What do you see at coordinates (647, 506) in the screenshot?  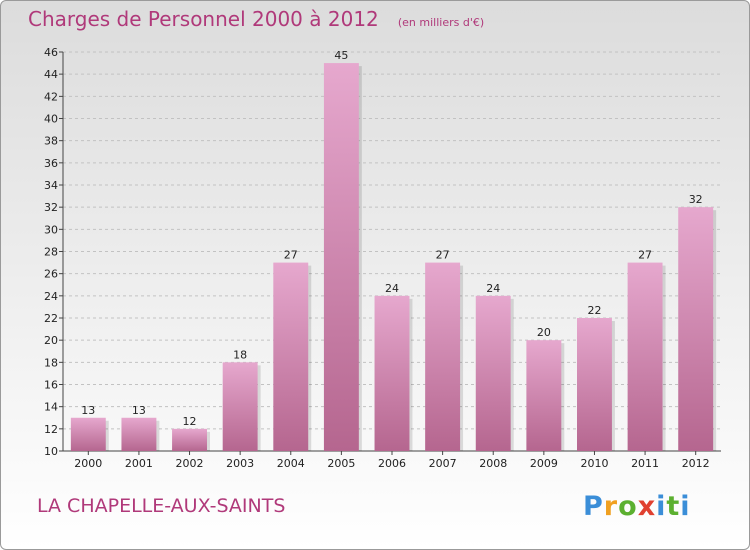 I see `logo-letter: x` at bounding box center [647, 506].